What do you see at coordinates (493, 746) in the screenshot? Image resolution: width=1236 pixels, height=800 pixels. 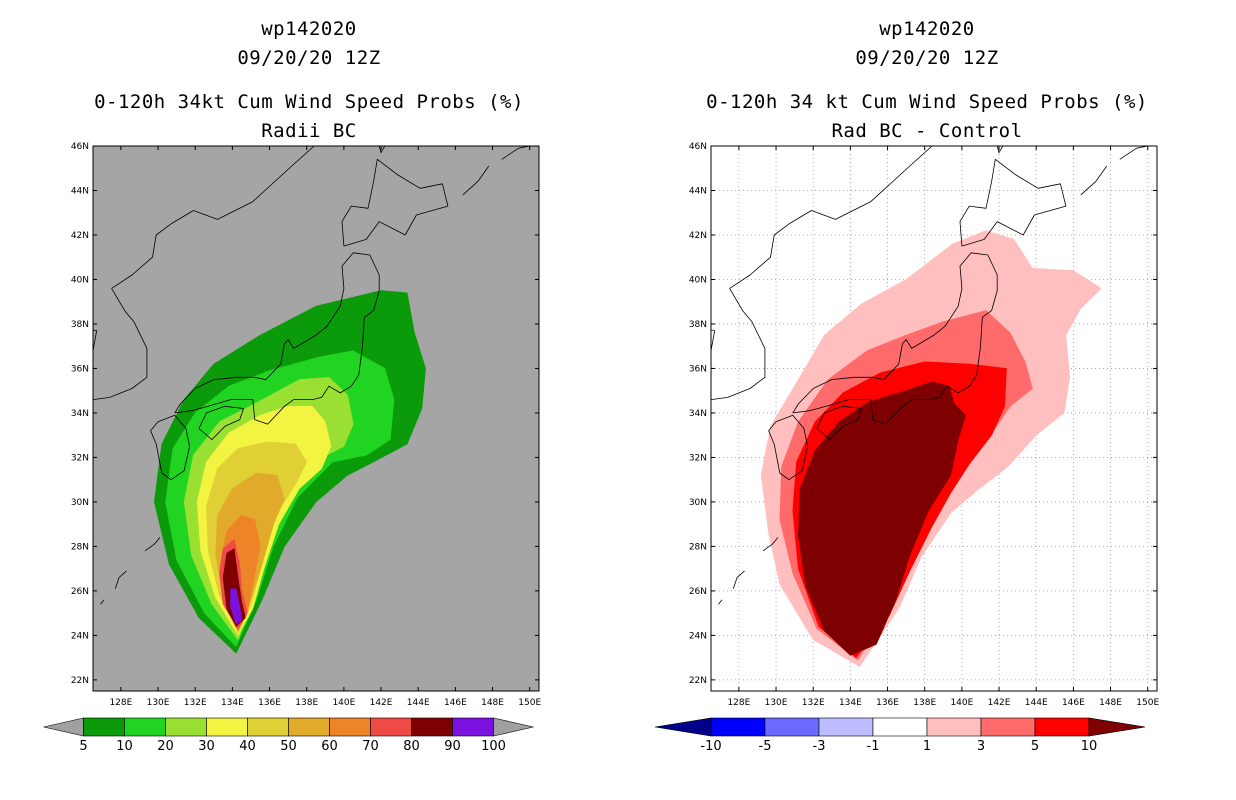 I see `colorbar-label: 100` at bounding box center [493, 746].